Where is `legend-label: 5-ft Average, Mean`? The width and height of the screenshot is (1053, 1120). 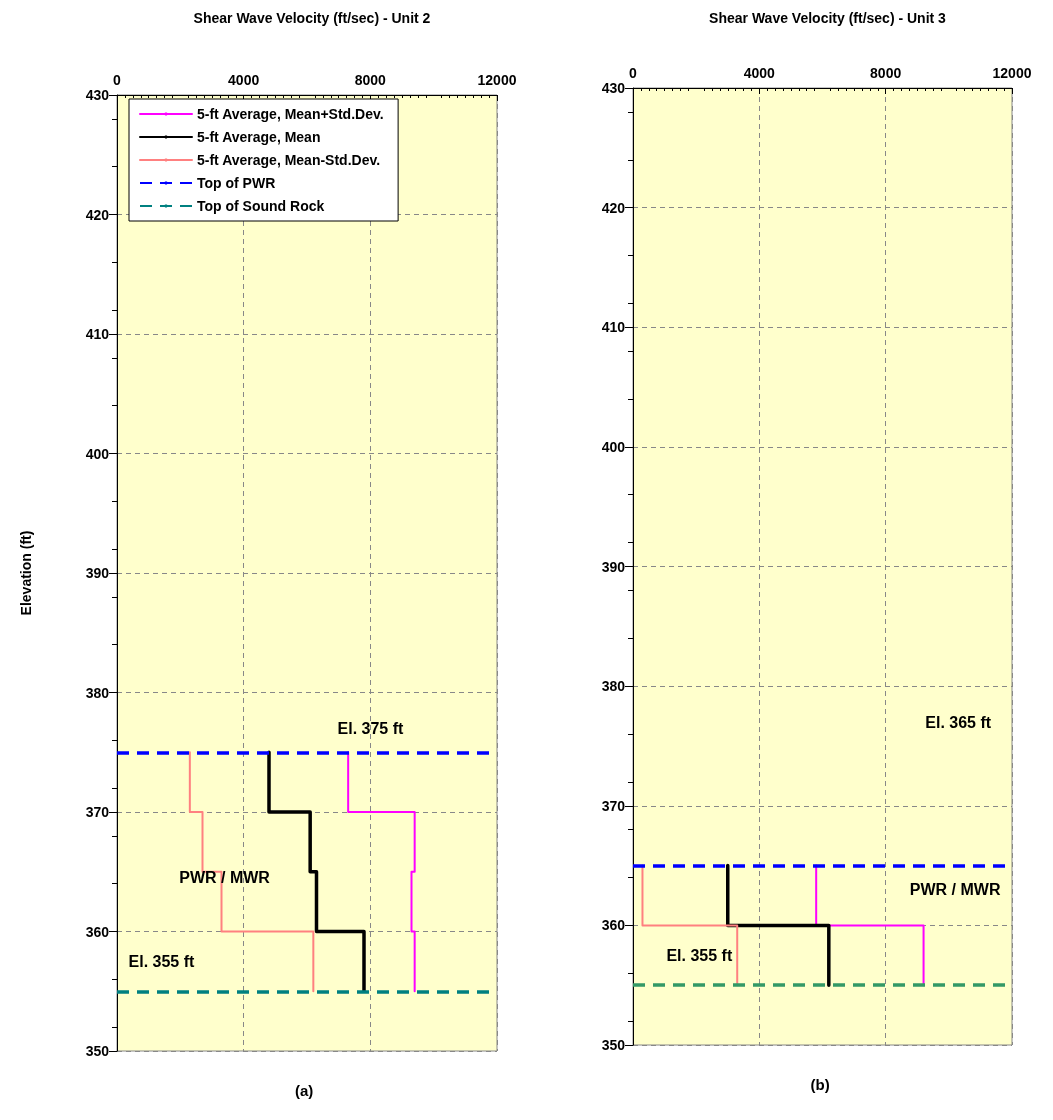 legend-label: 5-ft Average, Mean is located at coordinates (259, 137).